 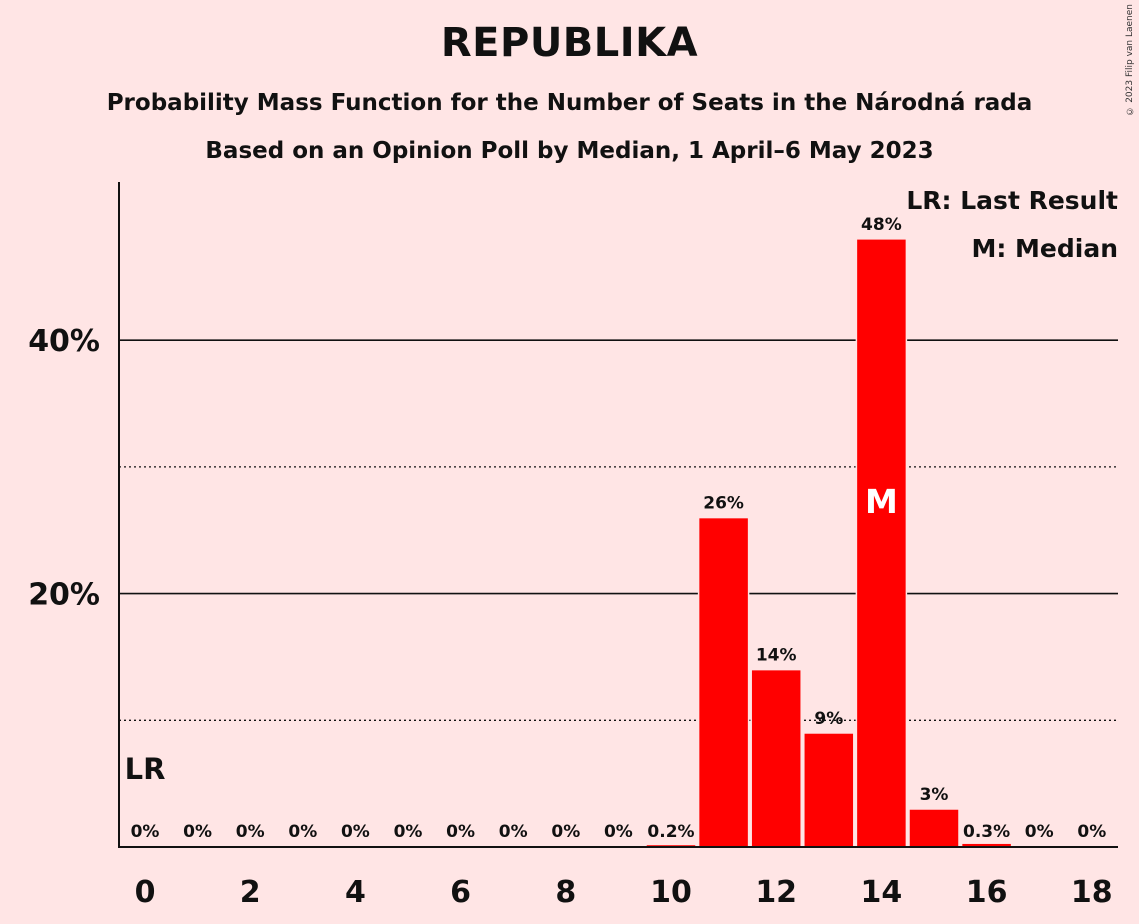 What do you see at coordinates (565, 892) in the screenshot?
I see `x-tick-label: 8` at bounding box center [565, 892].